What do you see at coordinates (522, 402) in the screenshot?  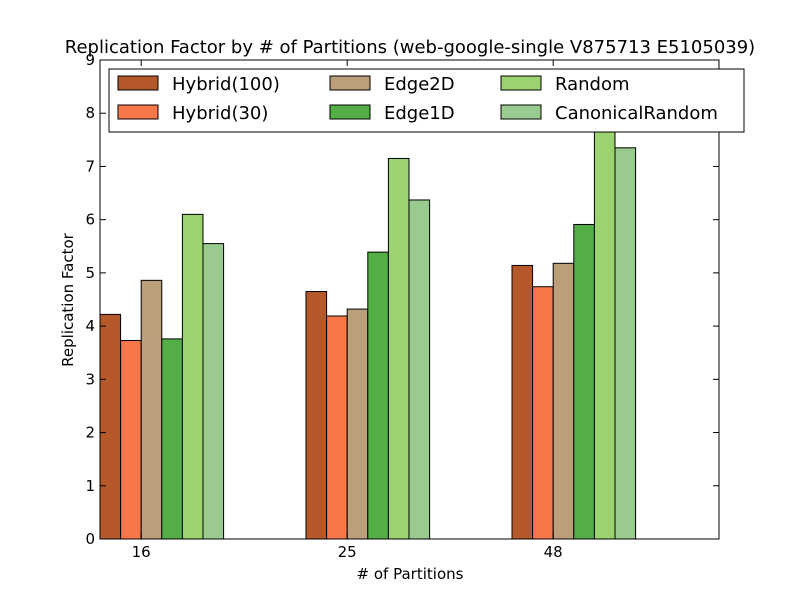 I see `bar-hybrid-100--48` at bounding box center [522, 402].